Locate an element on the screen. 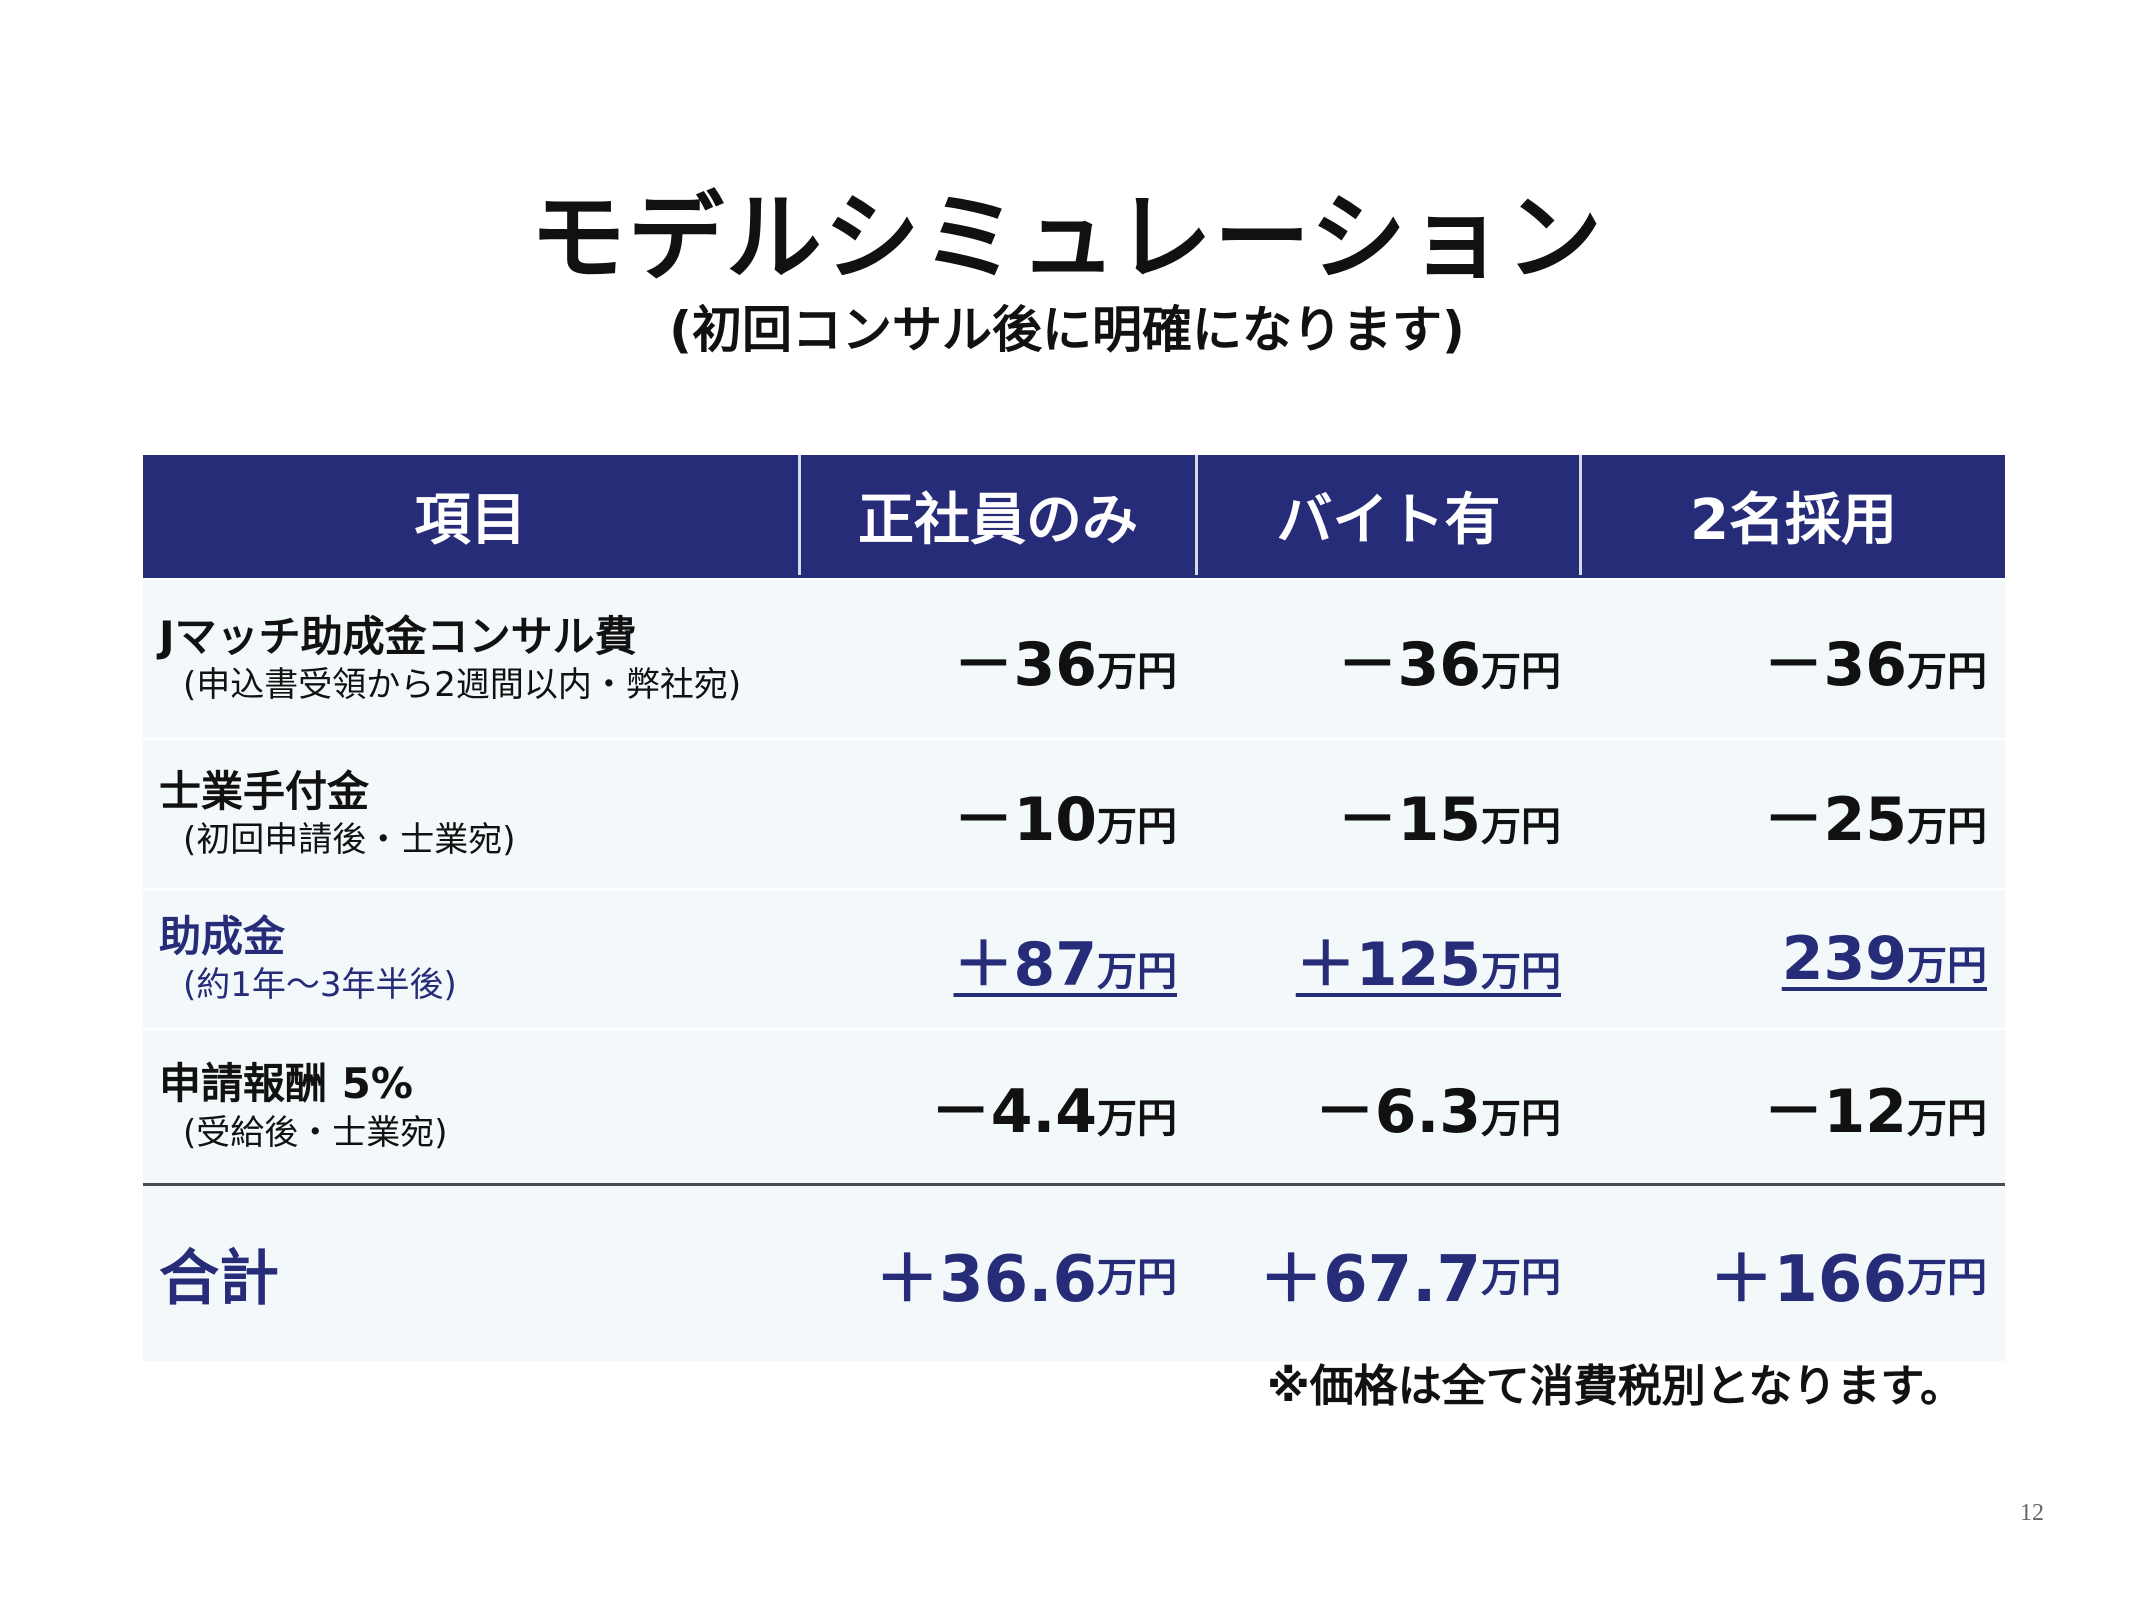 The height and width of the screenshot is (1600, 2134). page-subtitle: (初回コンサル後に明確になります) is located at coordinates (1067, 330).